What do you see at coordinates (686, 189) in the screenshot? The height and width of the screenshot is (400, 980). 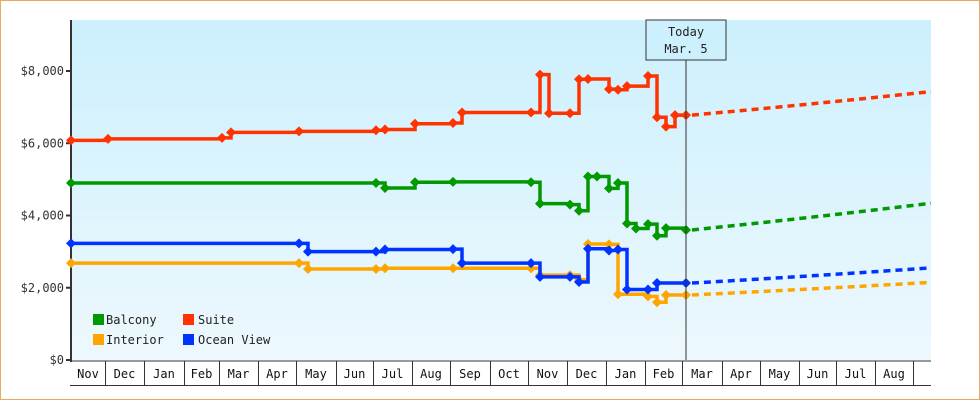 I see `today-marker: Today Mar. 5` at bounding box center [686, 189].